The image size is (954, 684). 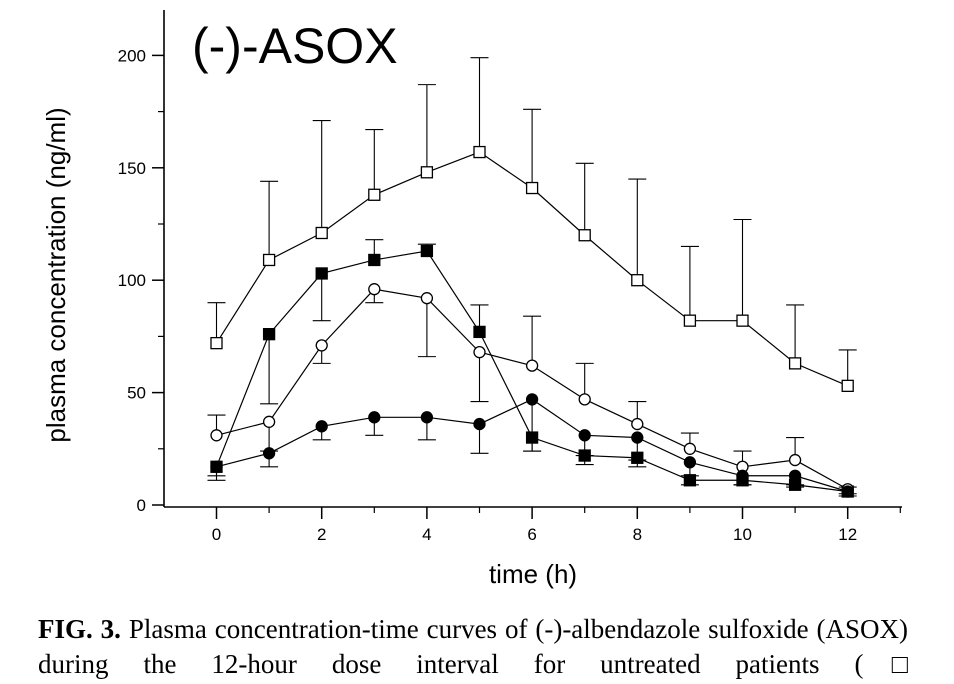 I want to click on x-tick-label: 4, so click(x=426, y=534).